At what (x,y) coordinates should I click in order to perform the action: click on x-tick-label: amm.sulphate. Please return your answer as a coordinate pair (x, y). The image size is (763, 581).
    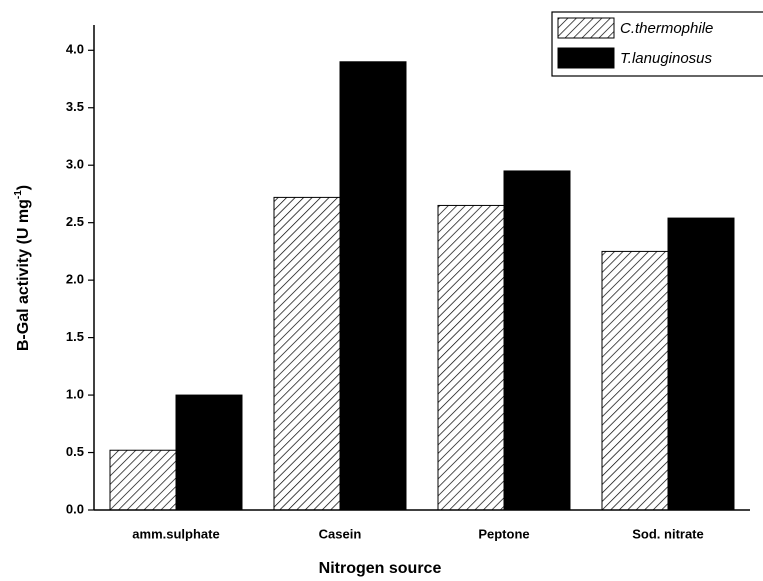
    Looking at the image, I should click on (175, 533).